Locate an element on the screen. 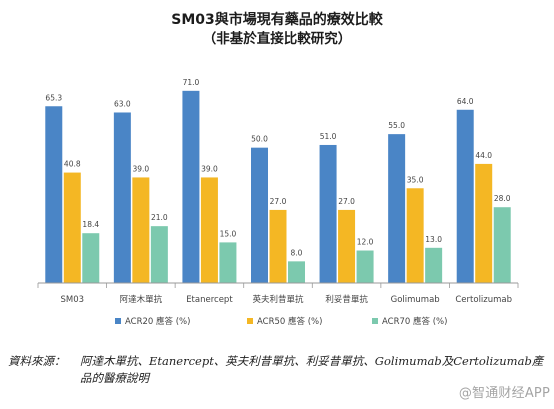 This screenshot has height=409, width=554. value-label: 50.0 is located at coordinates (259, 139).